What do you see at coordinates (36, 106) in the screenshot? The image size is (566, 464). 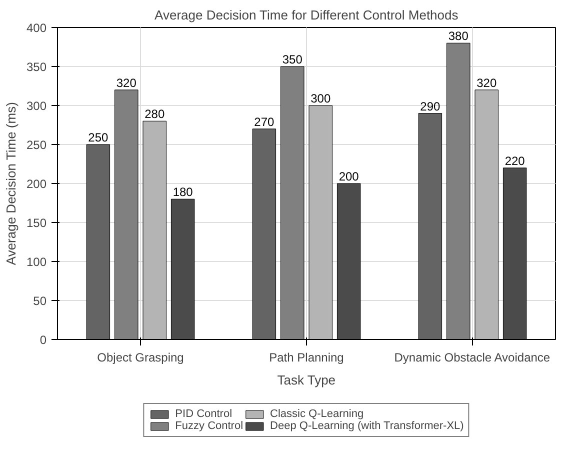 I see `y-tick-label: 300` at bounding box center [36, 106].